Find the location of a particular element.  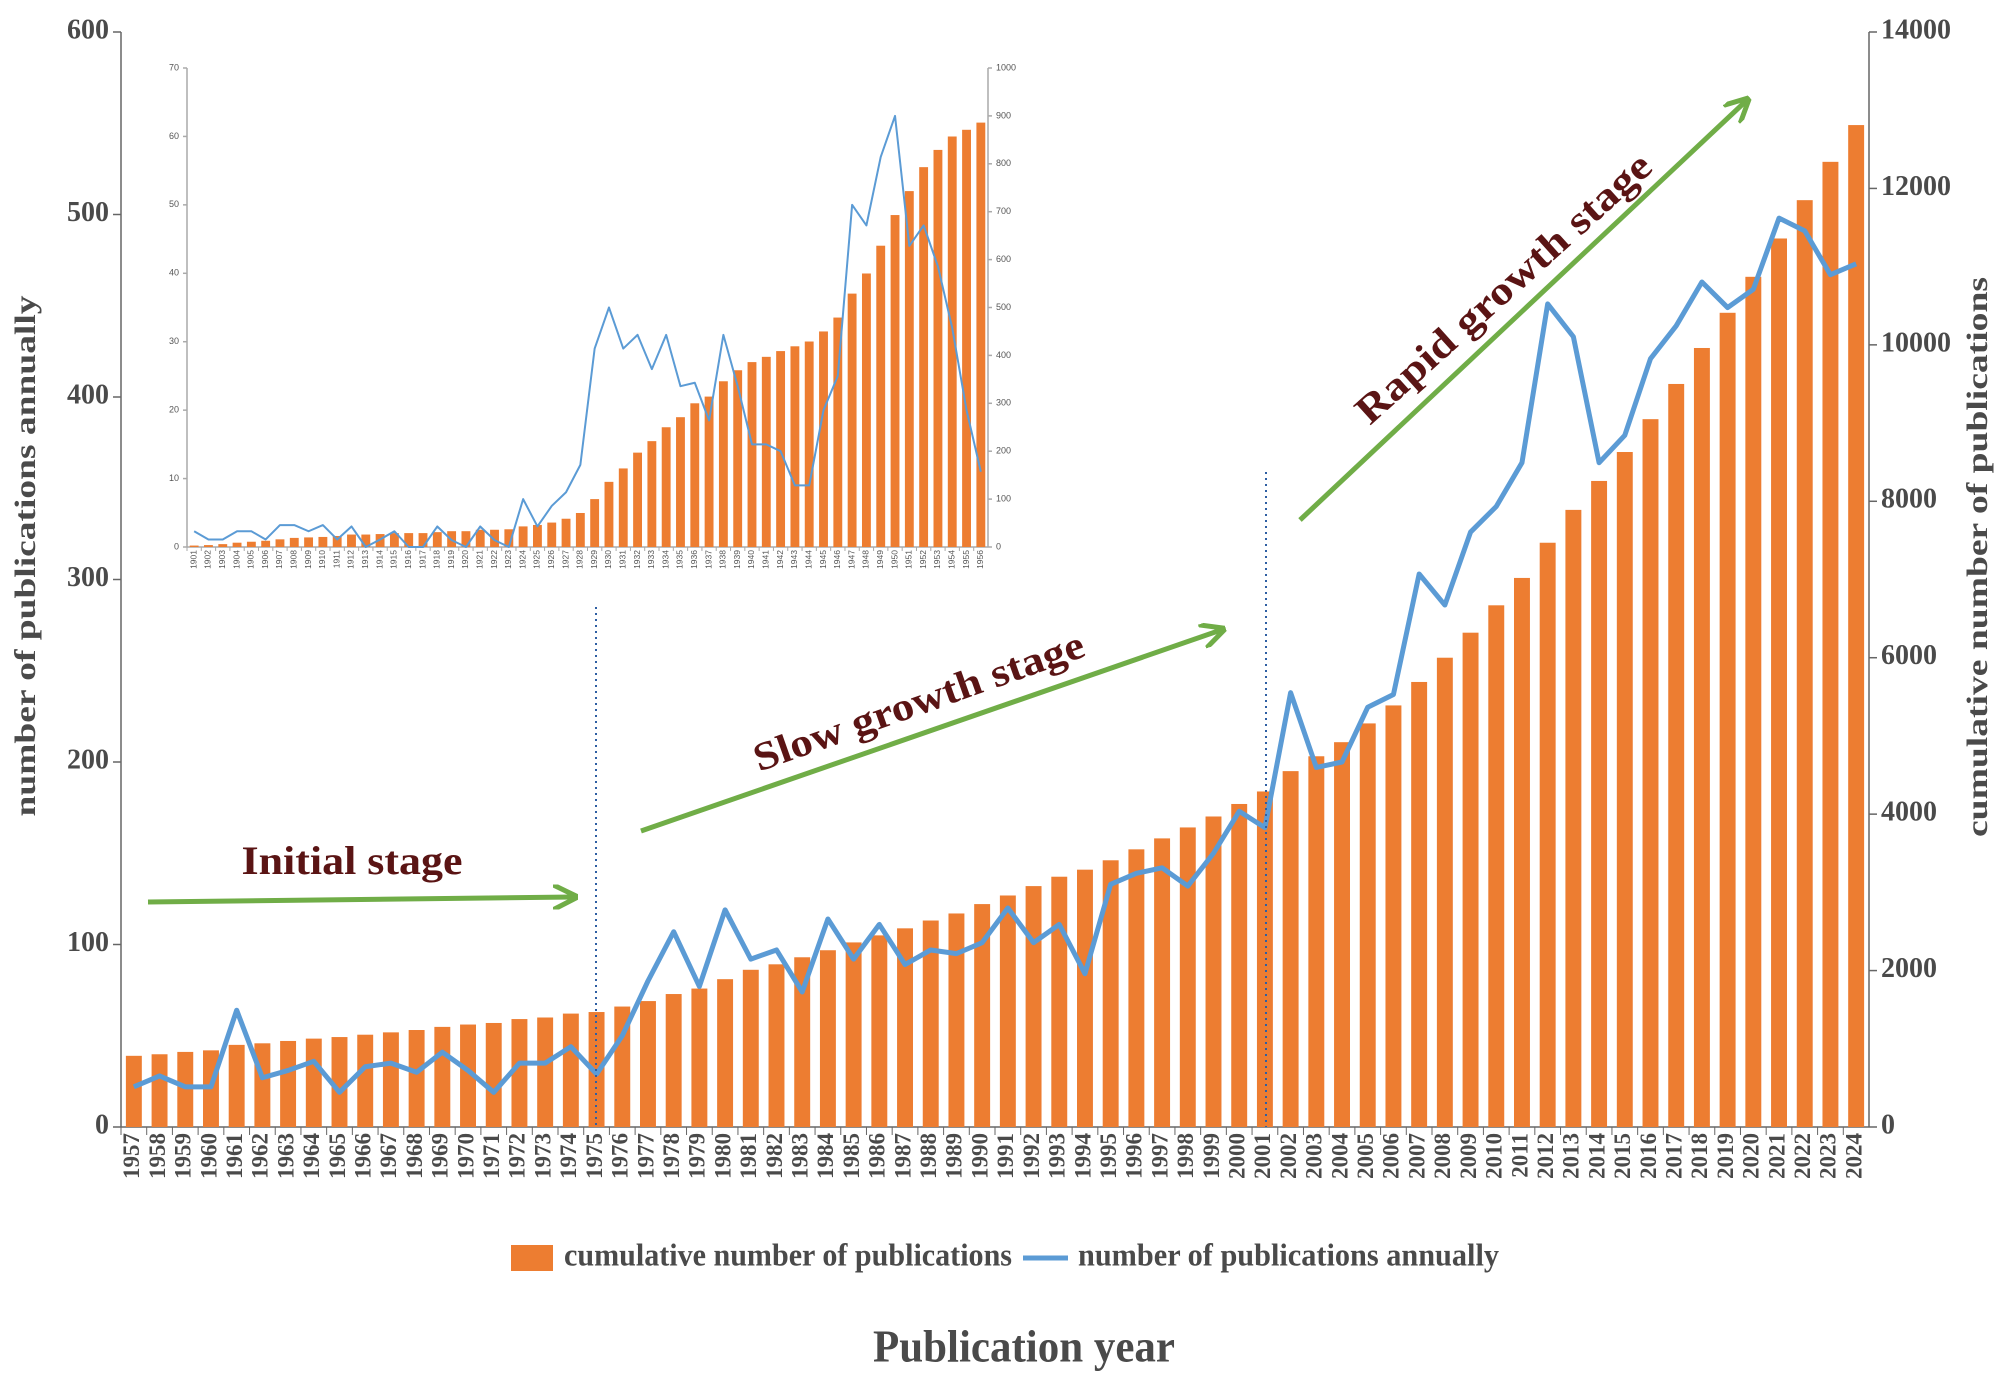

x-tick-label: 2020 is located at coordinates (1751, 1156).